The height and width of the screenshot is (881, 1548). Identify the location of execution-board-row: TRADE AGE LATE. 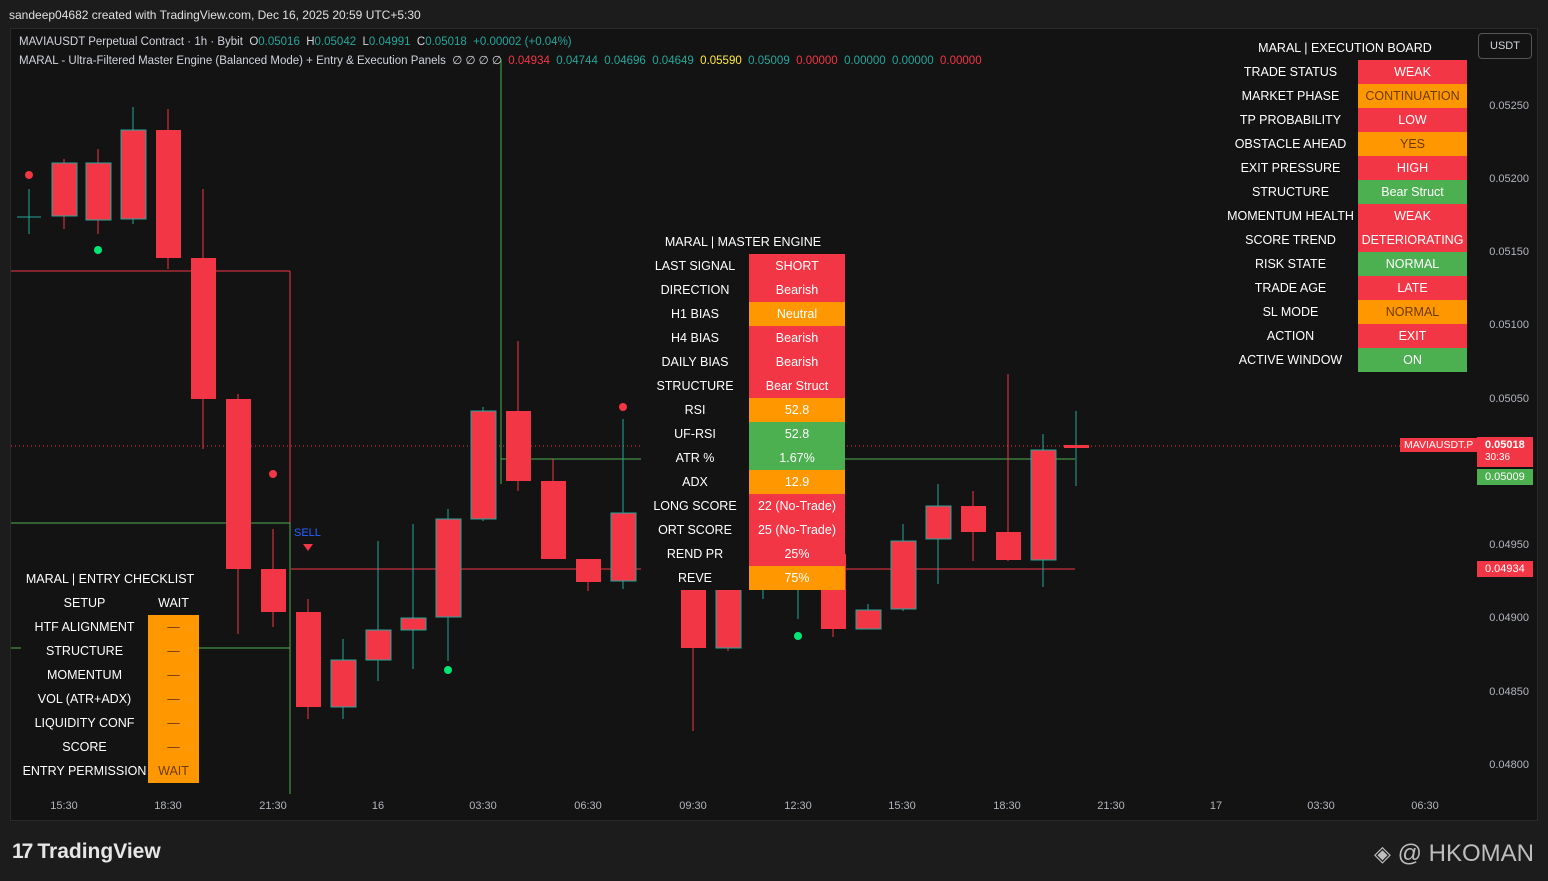
(1345, 288).